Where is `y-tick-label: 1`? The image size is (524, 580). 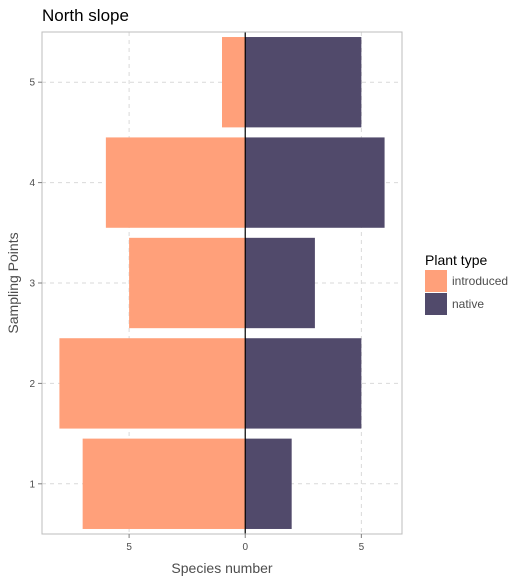 y-tick-label: 1 is located at coordinates (32, 484).